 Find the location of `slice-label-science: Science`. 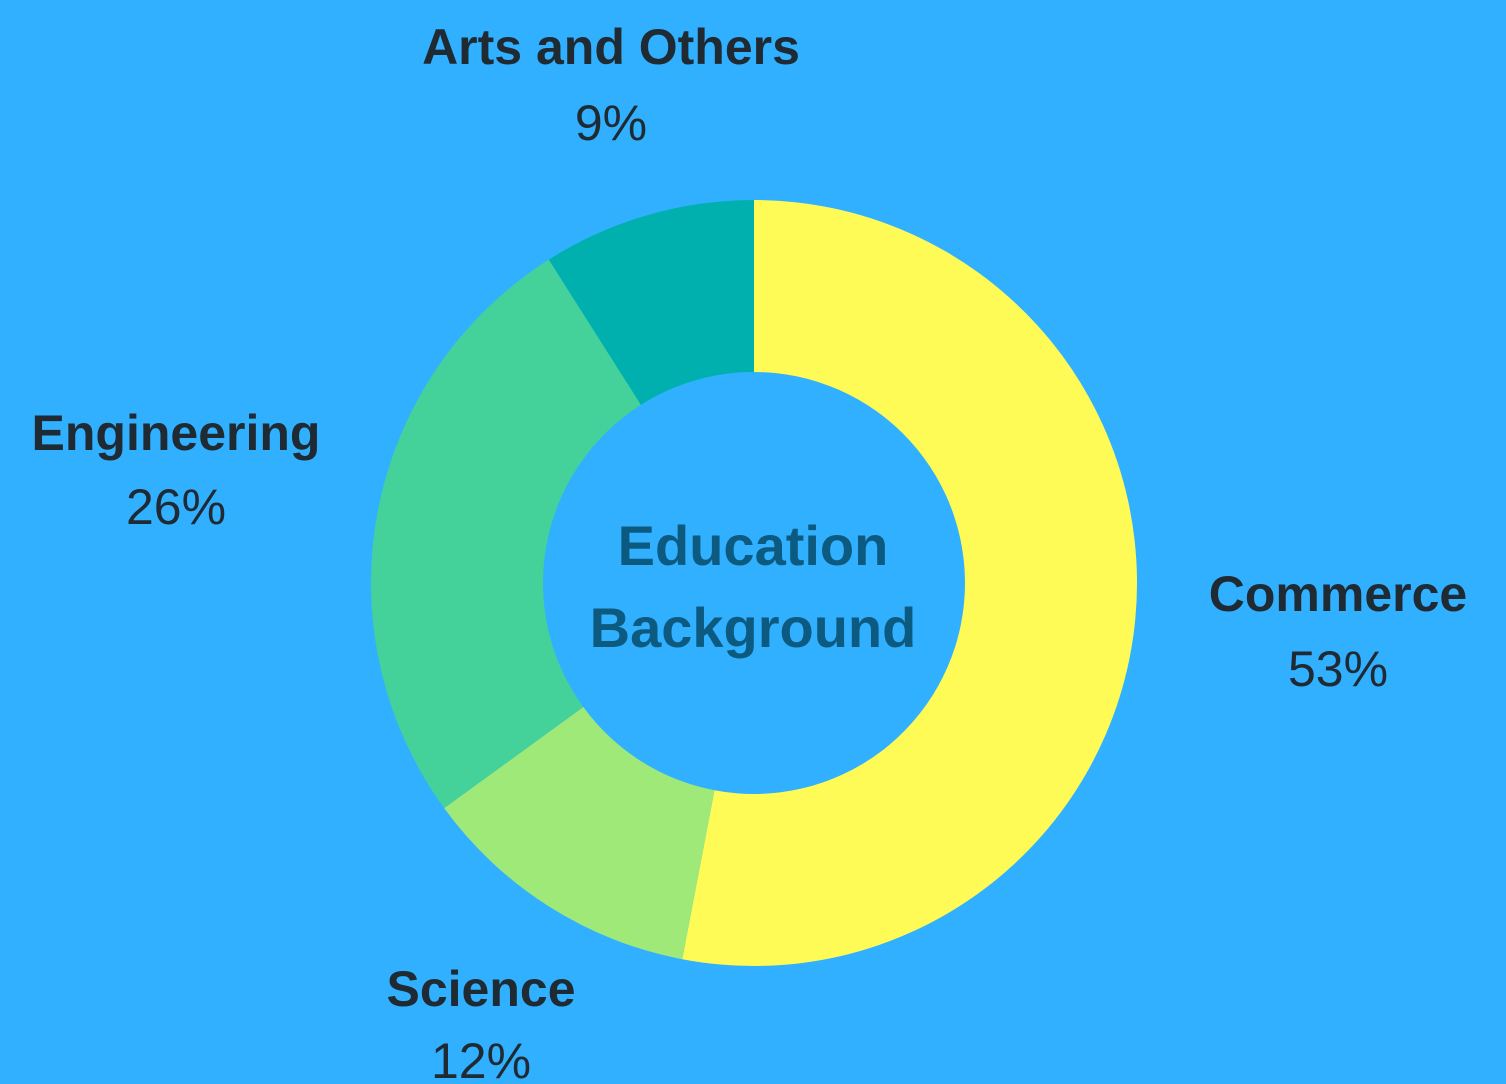

slice-label-science: Science is located at coordinates (480, 989).